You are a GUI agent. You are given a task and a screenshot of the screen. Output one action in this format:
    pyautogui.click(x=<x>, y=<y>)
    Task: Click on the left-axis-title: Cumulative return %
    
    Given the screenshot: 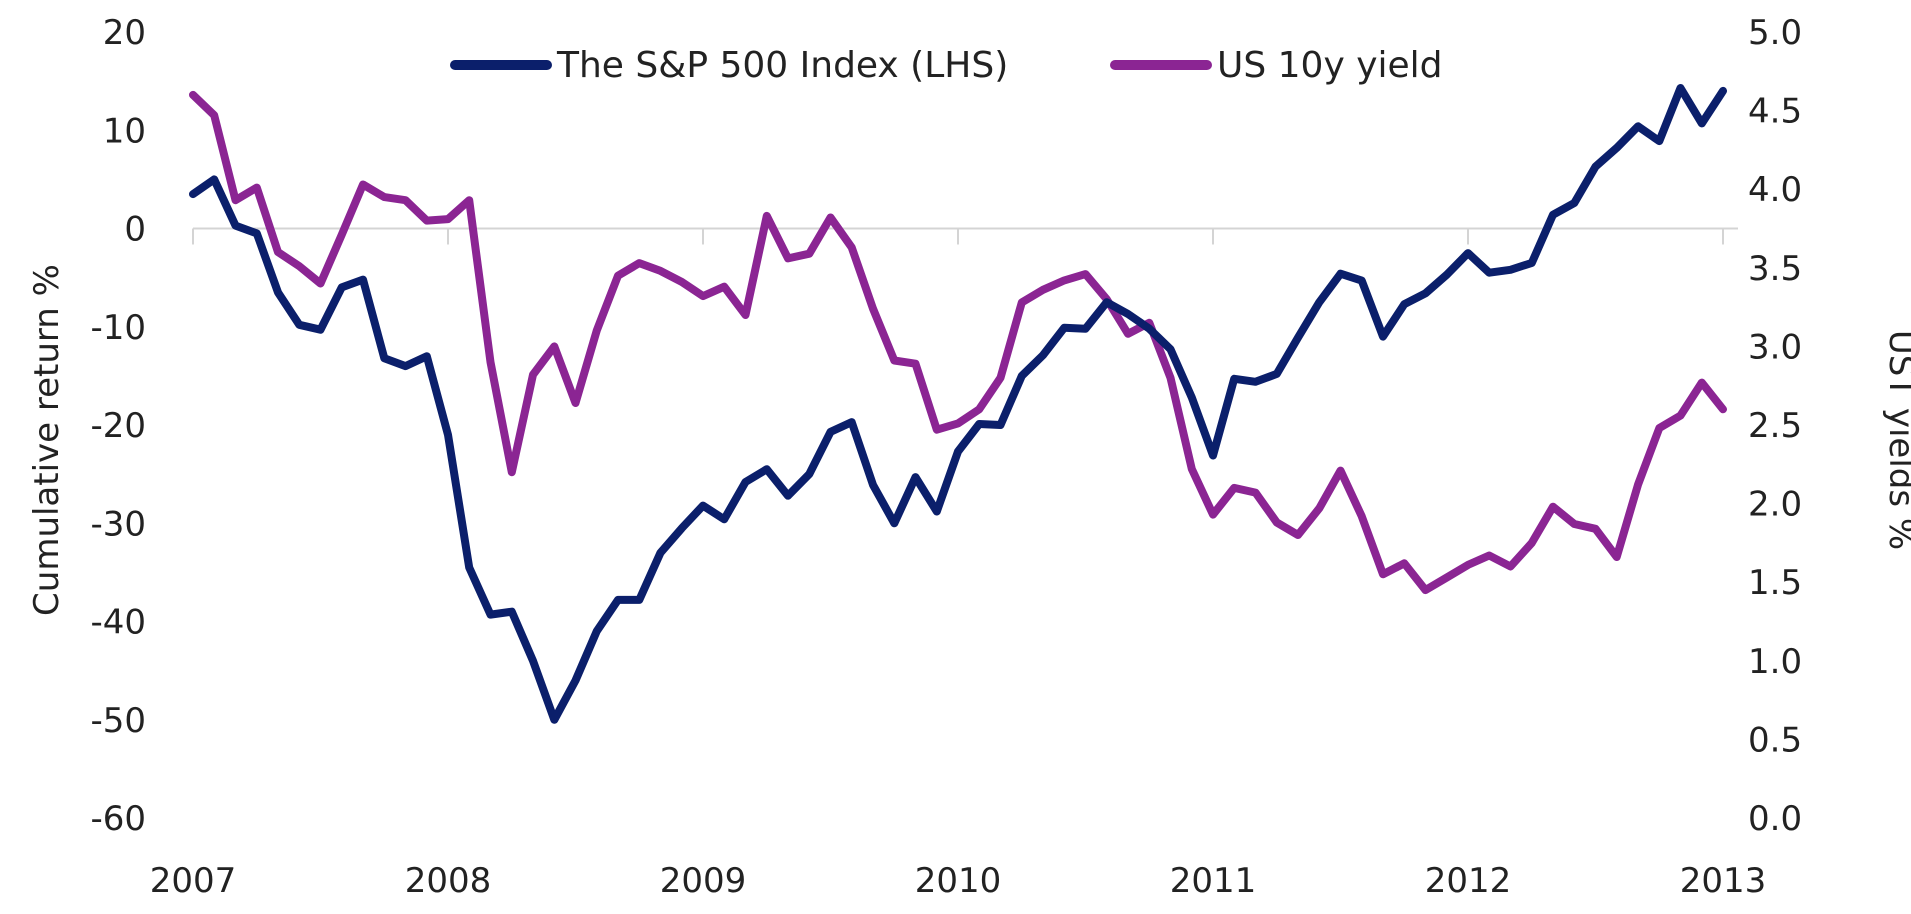 What is the action you would take?
    pyautogui.click(x=47, y=440)
    